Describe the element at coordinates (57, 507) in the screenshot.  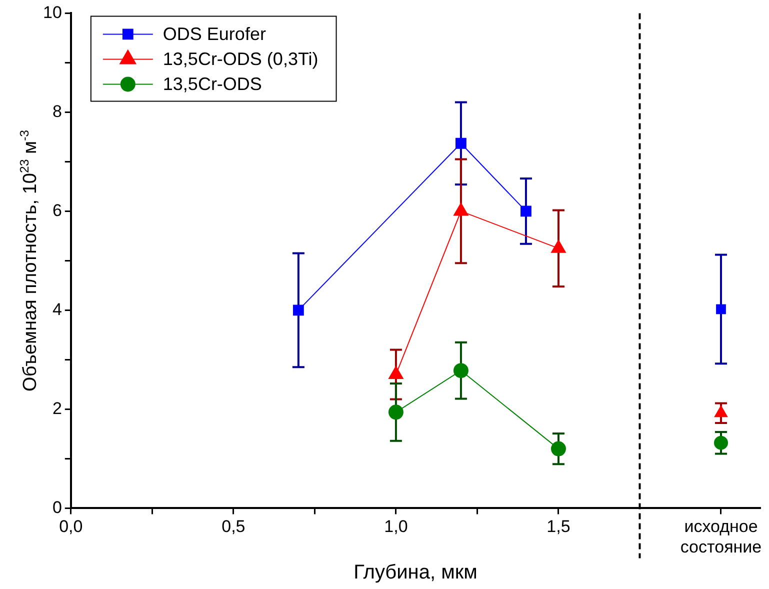
I see `y-tick-label: 0` at that location.